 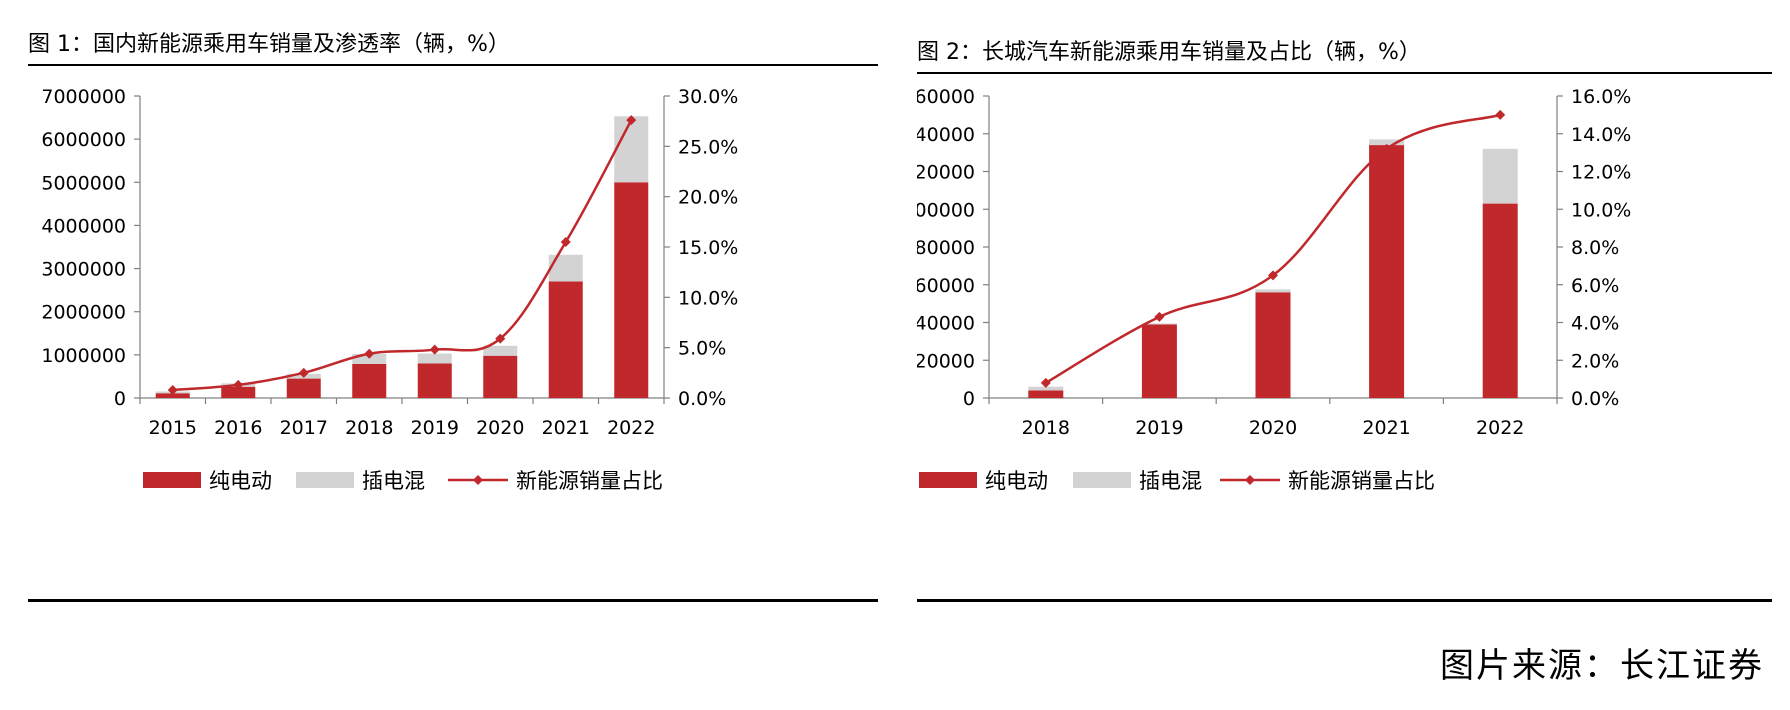 What do you see at coordinates (946, 173) in the screenshot?
I see `y-left-tick-label: 120000` at bounding box center [946, 173].